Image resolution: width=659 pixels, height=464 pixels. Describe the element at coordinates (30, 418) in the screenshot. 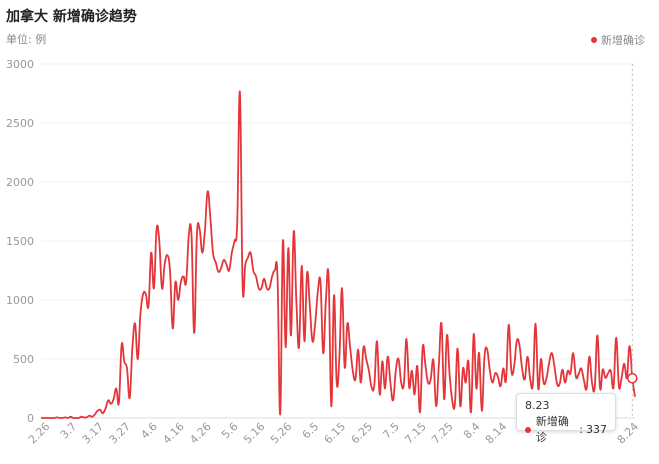

I see `y-tick-label: 0` at that location.